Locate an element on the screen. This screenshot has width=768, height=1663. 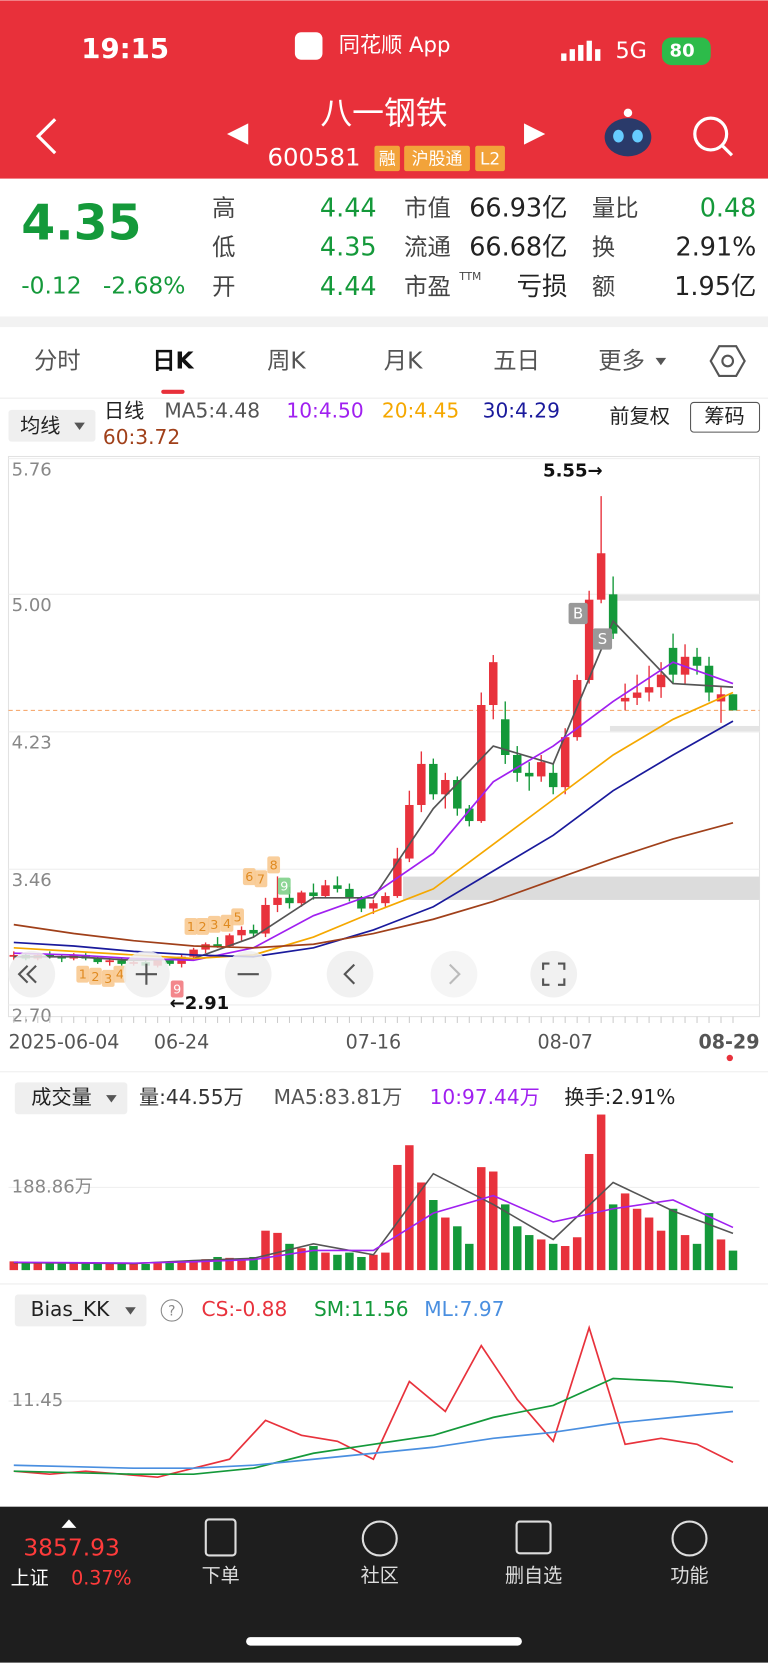
y-tick-label: 3.46 is located at coordinates (32, 880).